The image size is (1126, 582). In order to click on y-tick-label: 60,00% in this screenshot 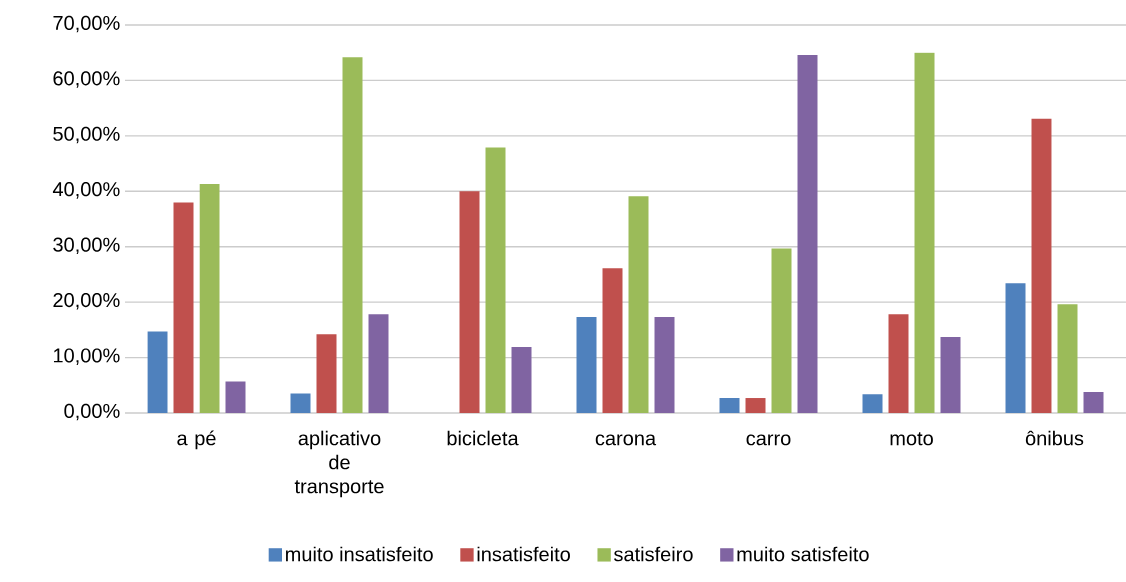, I will do `click(86, 79)`.